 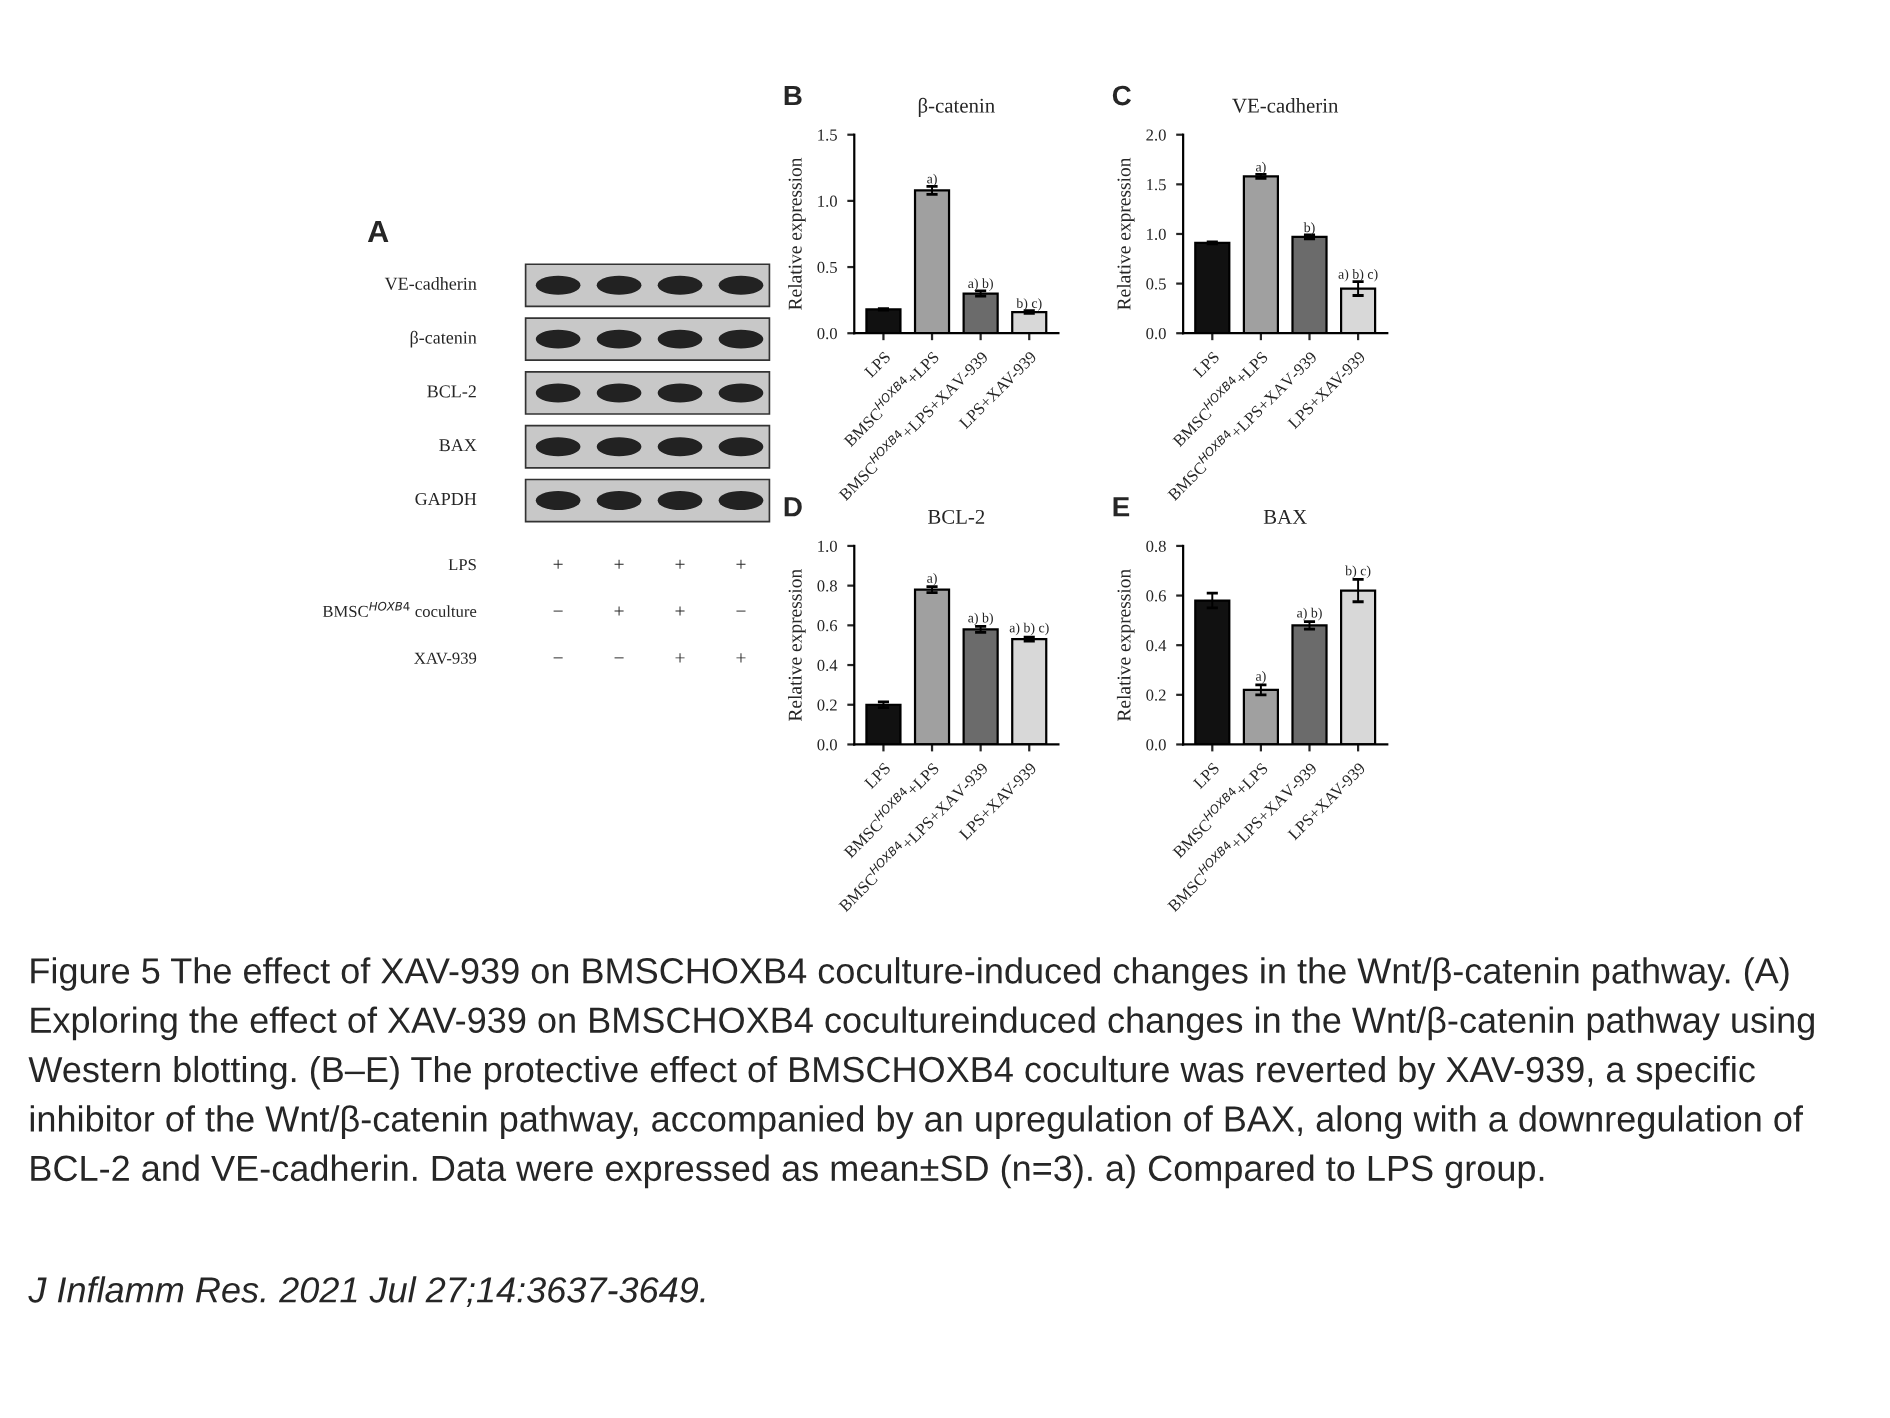 What do you see at coordinates (366, 1291) in the screenshot?
I see `text: J Inflamm Res. 2021 Jul 27;14:3637-3649.` at bounding box center [366, 1291].